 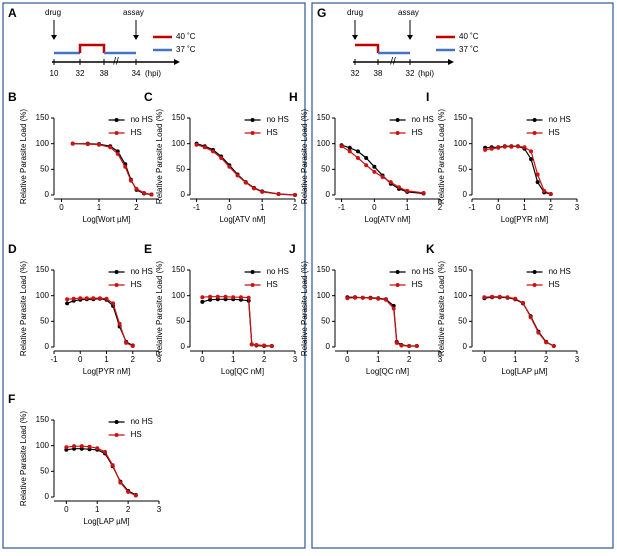 What do you see at coordinates (408, 12) in the screenshot?
I see `assay-label: assay` at bounding box center [408, 12].